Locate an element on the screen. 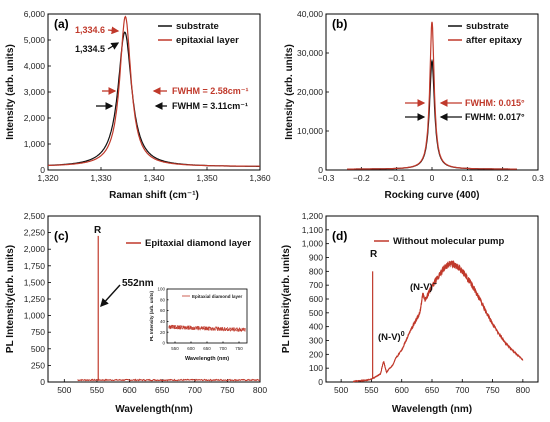 Image resolution: width=550 pixels, height=422 pixels. x-tick-label: 1,320 is located at coordinates (48, 178).